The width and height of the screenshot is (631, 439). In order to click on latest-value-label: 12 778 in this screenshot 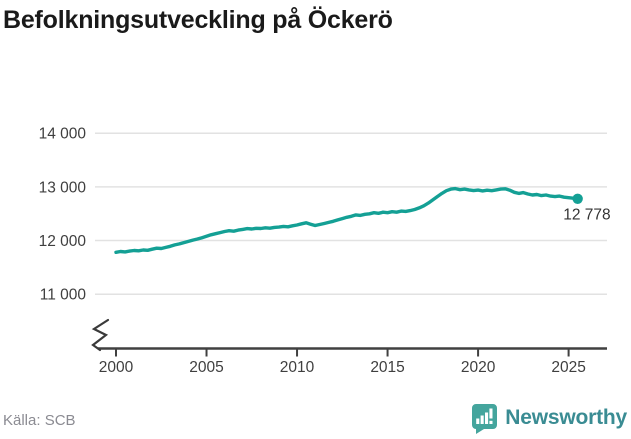, I will do `click(586, 214)`.